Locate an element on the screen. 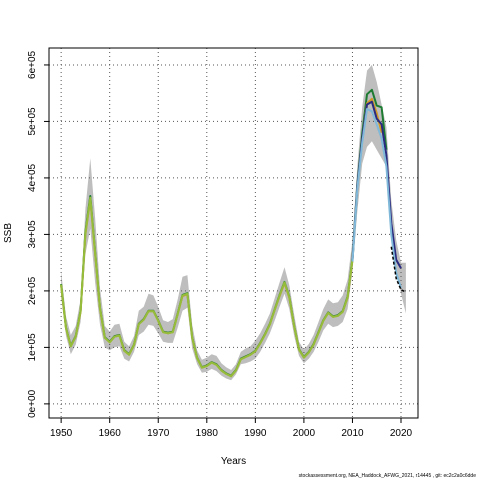  x-tick-label: 1990 is located at coordinates (255, 433).